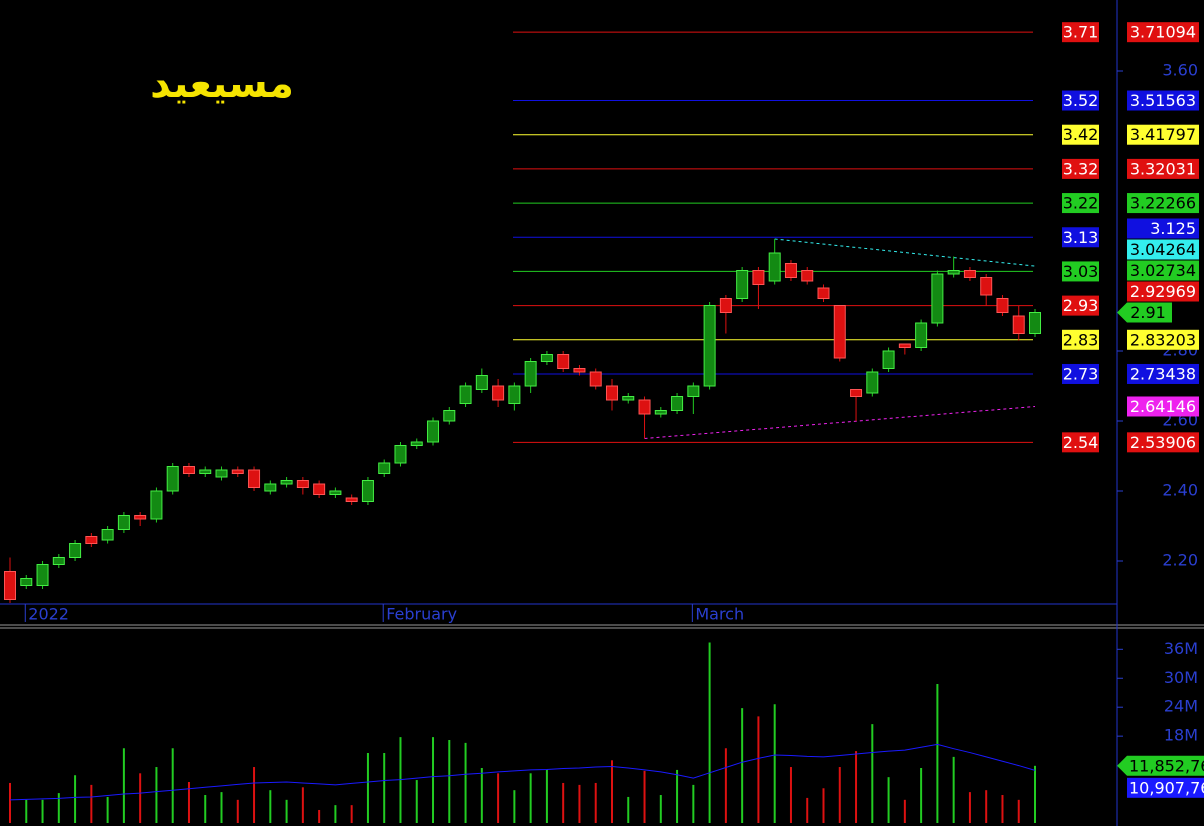 The image size is (1204, 826). I want to click on price-marker-label: 2.53906, so click(1163, 442).